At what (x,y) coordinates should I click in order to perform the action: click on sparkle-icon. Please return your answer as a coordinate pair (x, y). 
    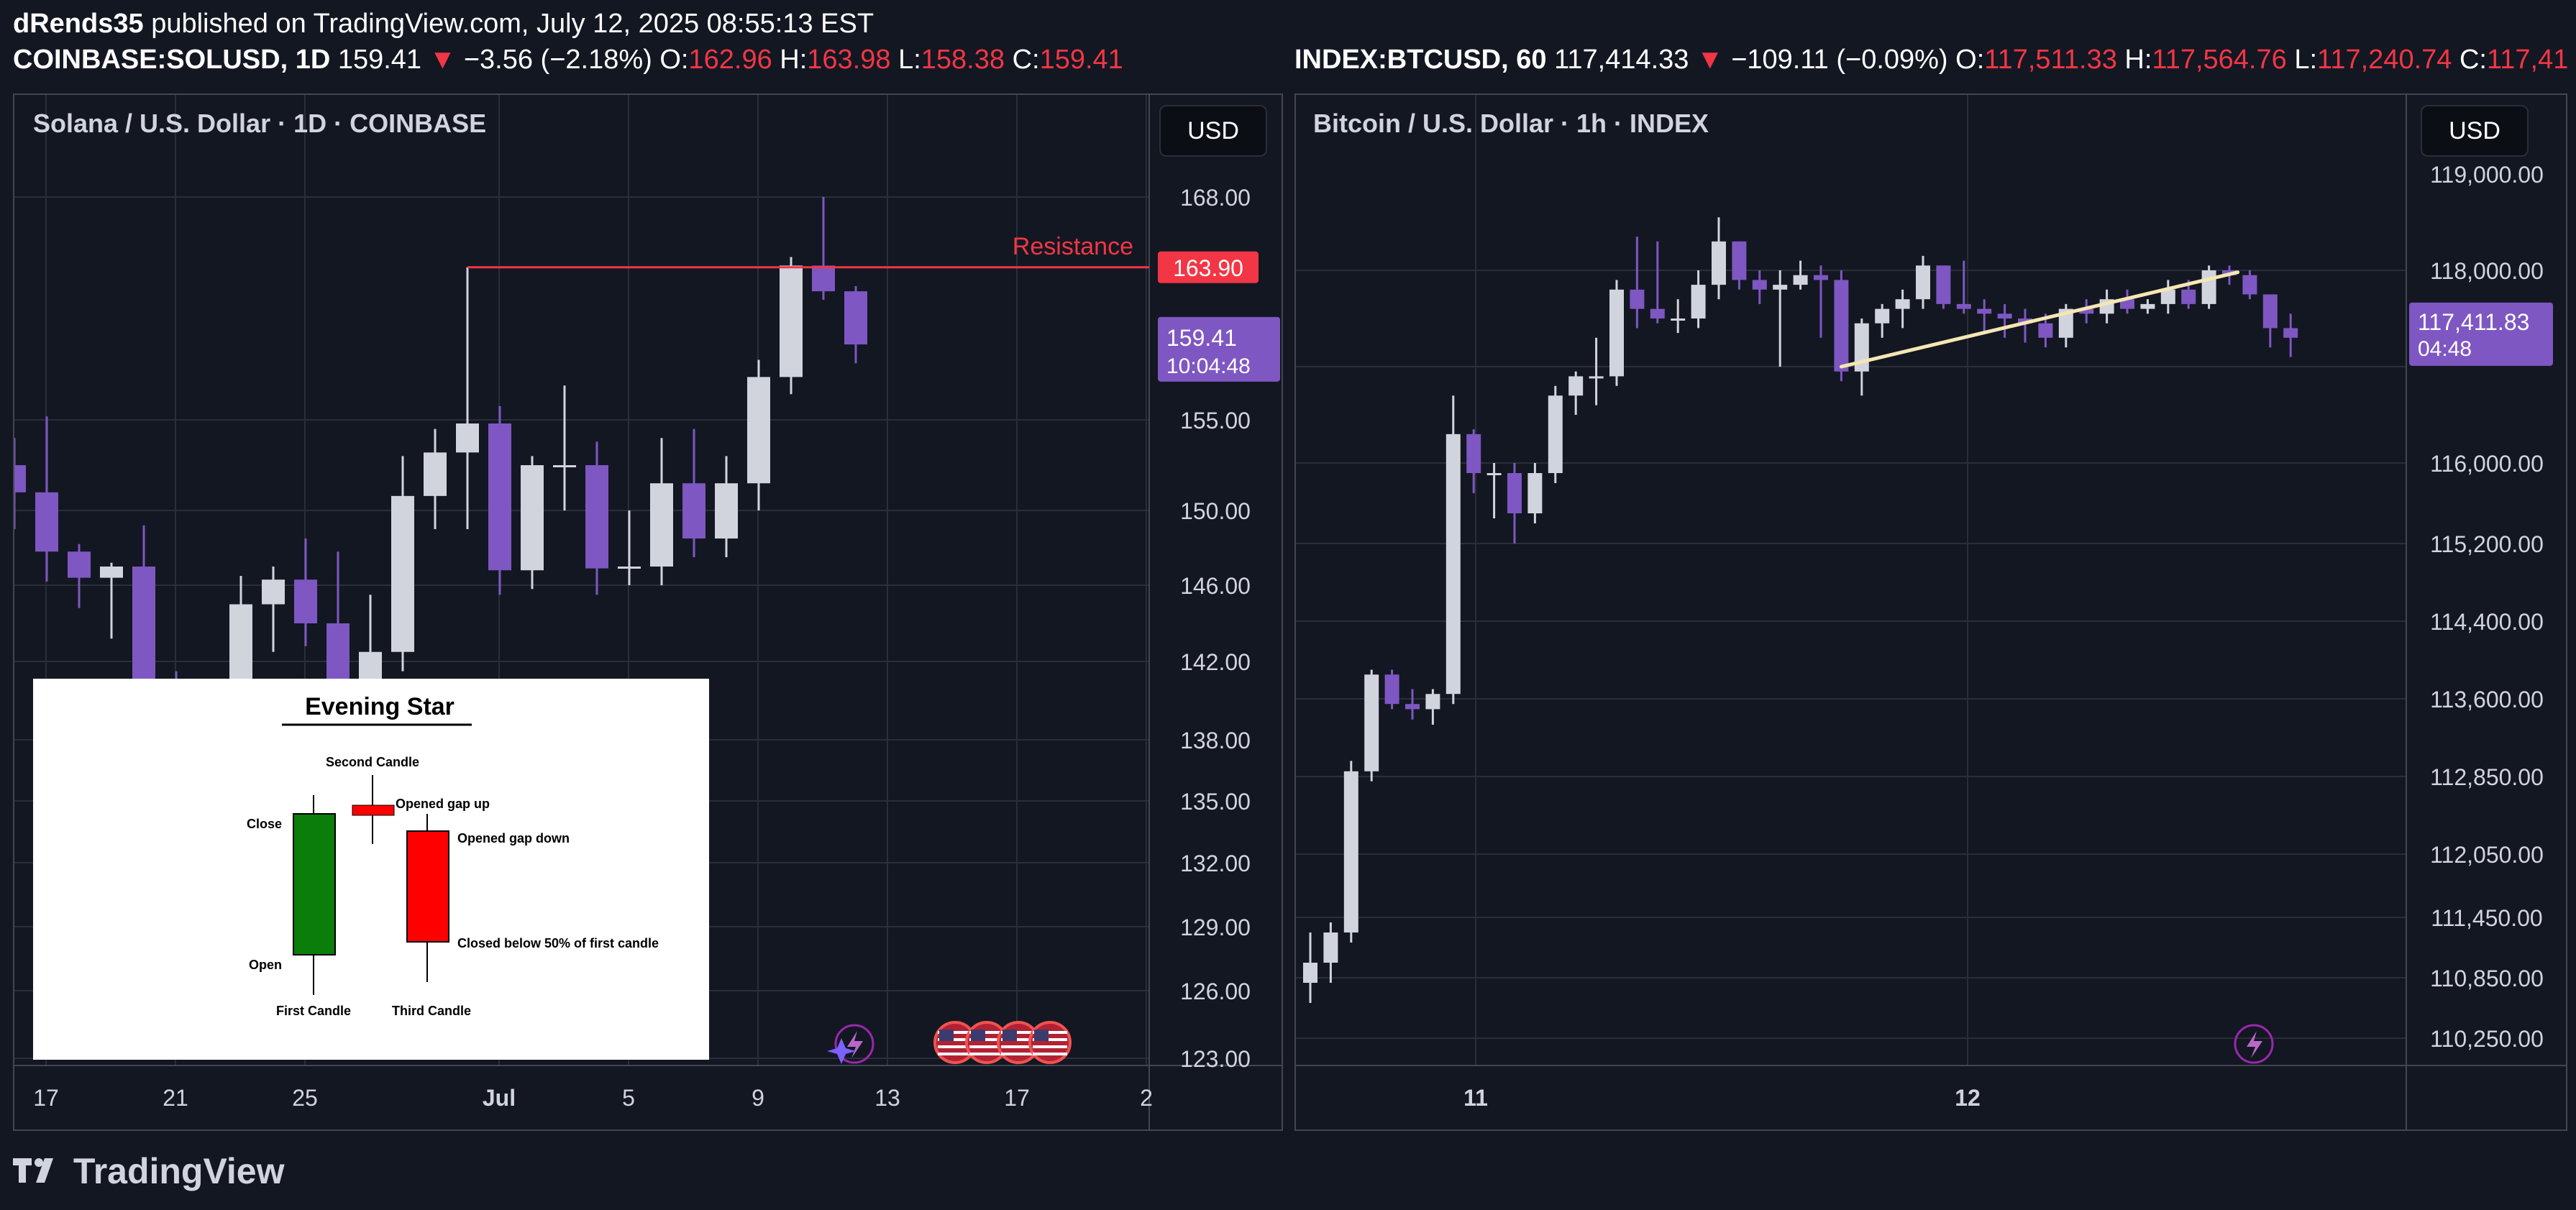
    Looking at the image, I should click on (841, 1051).